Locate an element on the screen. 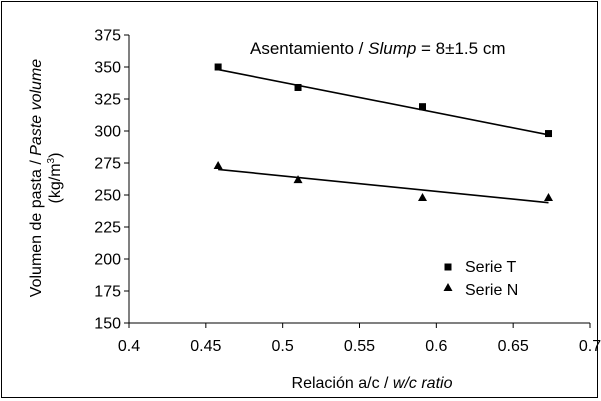  y-tick-label: 300 is located at coordinates (107, 132).